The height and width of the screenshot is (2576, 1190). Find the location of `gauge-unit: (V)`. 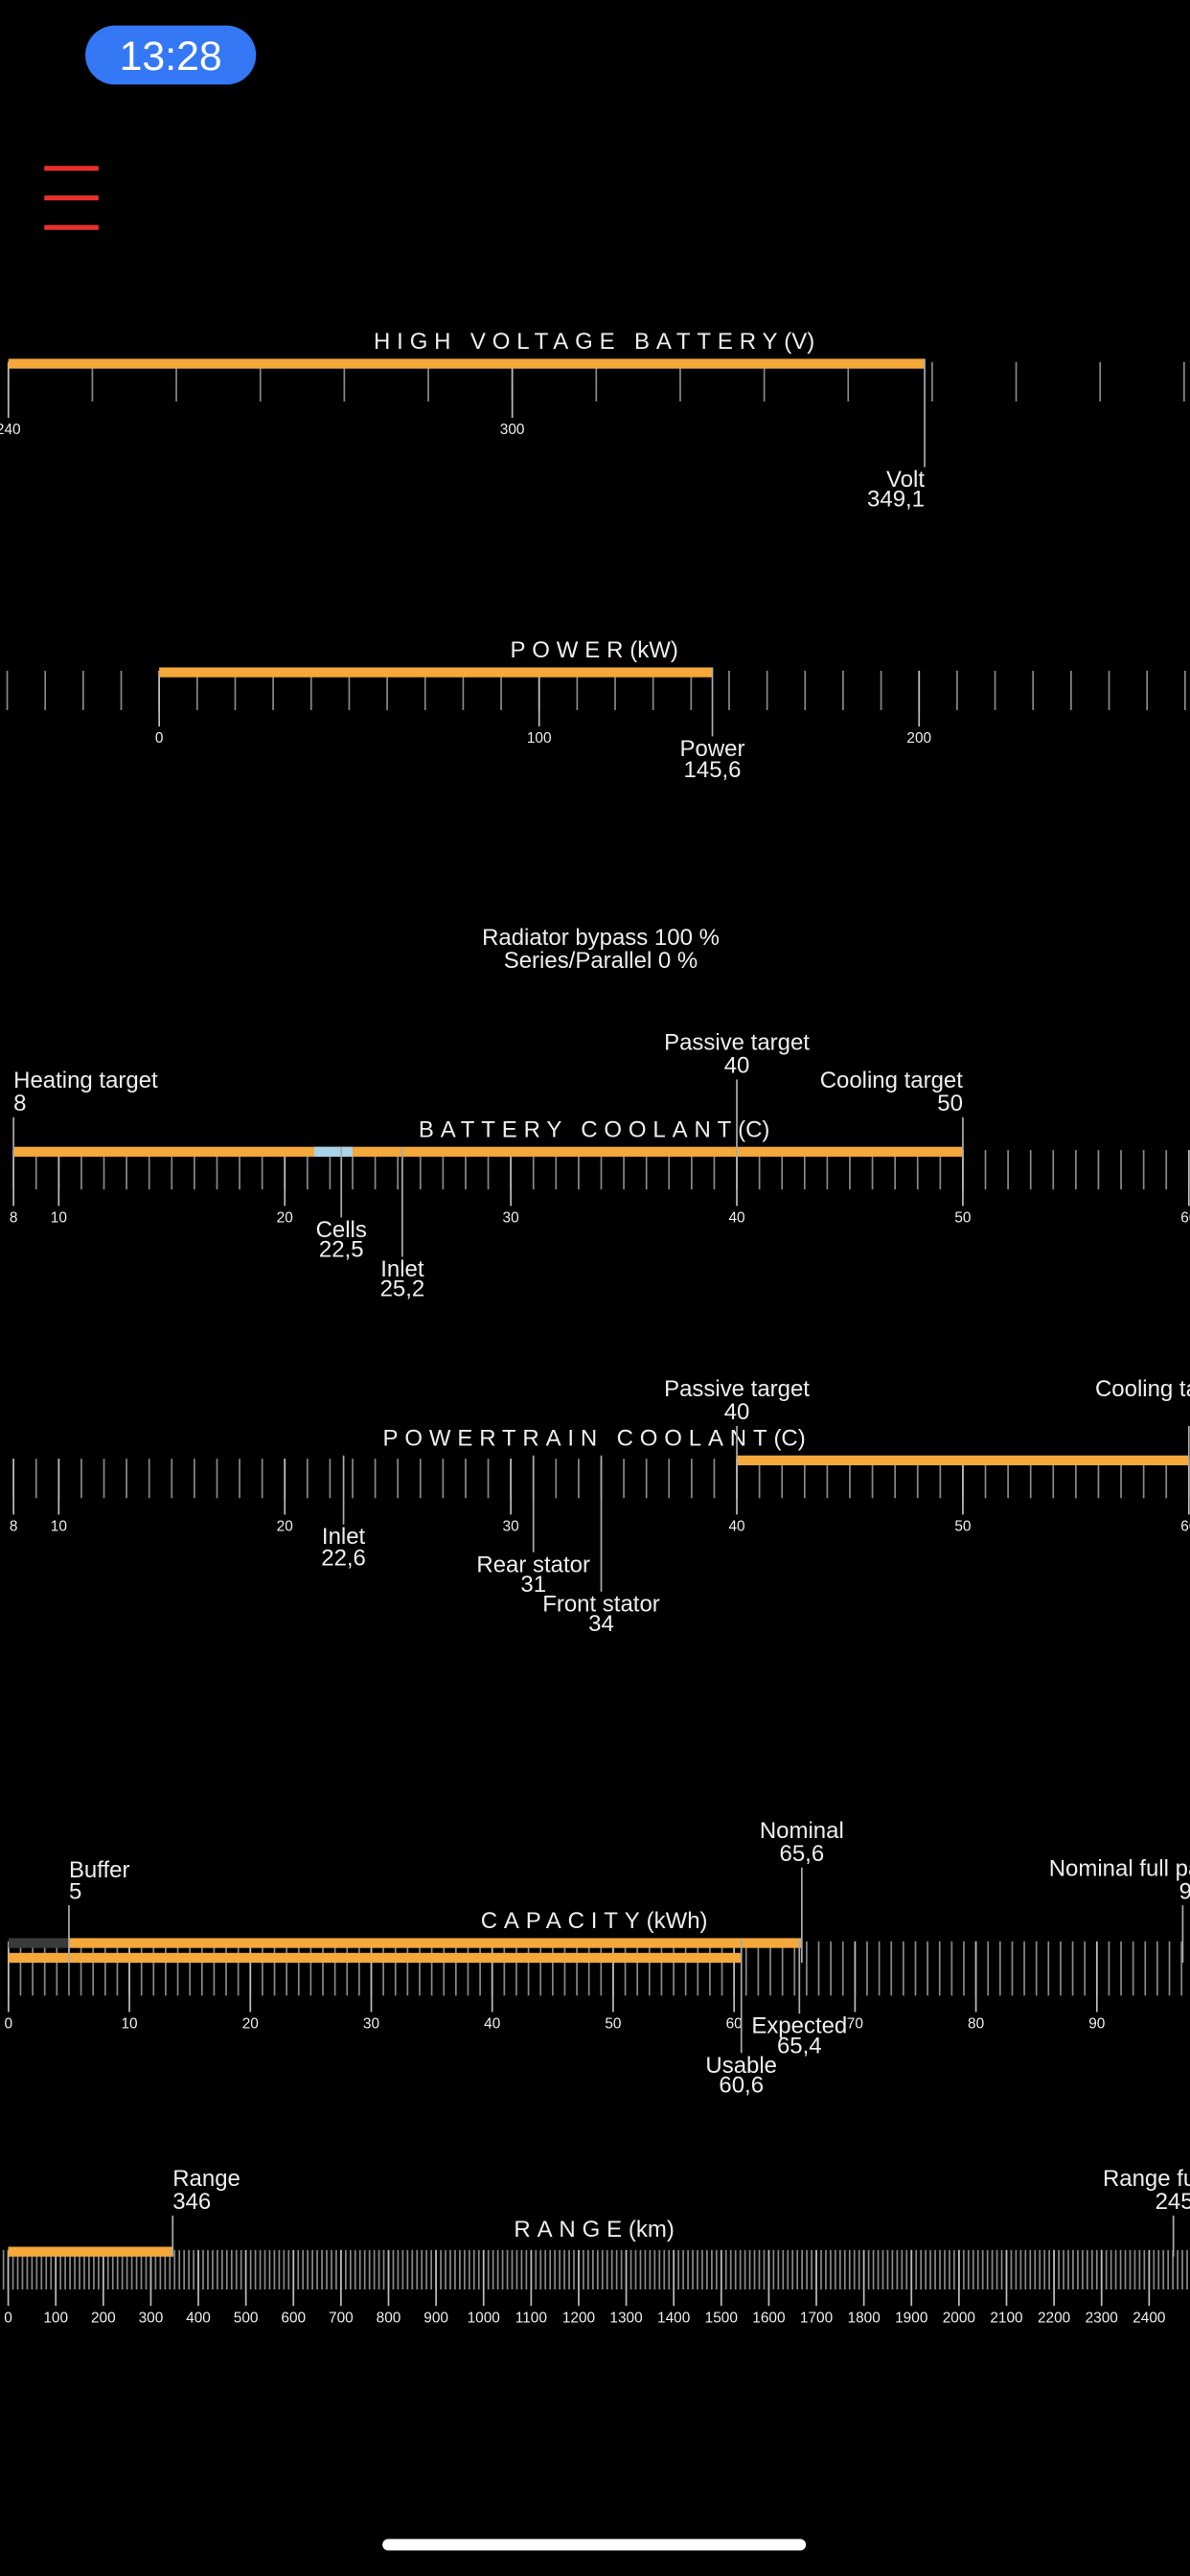

gauge-unit: (V) is located at coordinates (799, 342).